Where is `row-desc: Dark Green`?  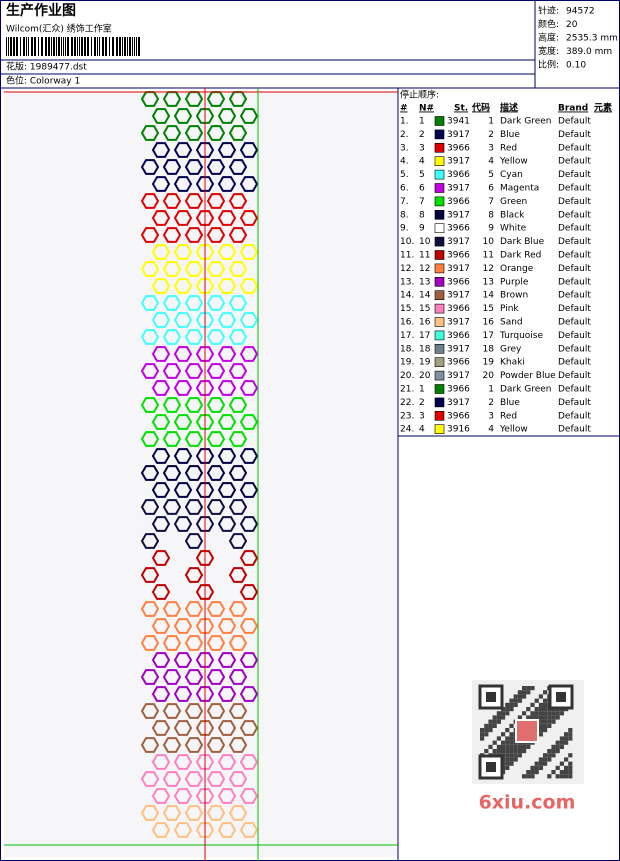
row-desc: Dark Green is located at coordinates (525, 390).